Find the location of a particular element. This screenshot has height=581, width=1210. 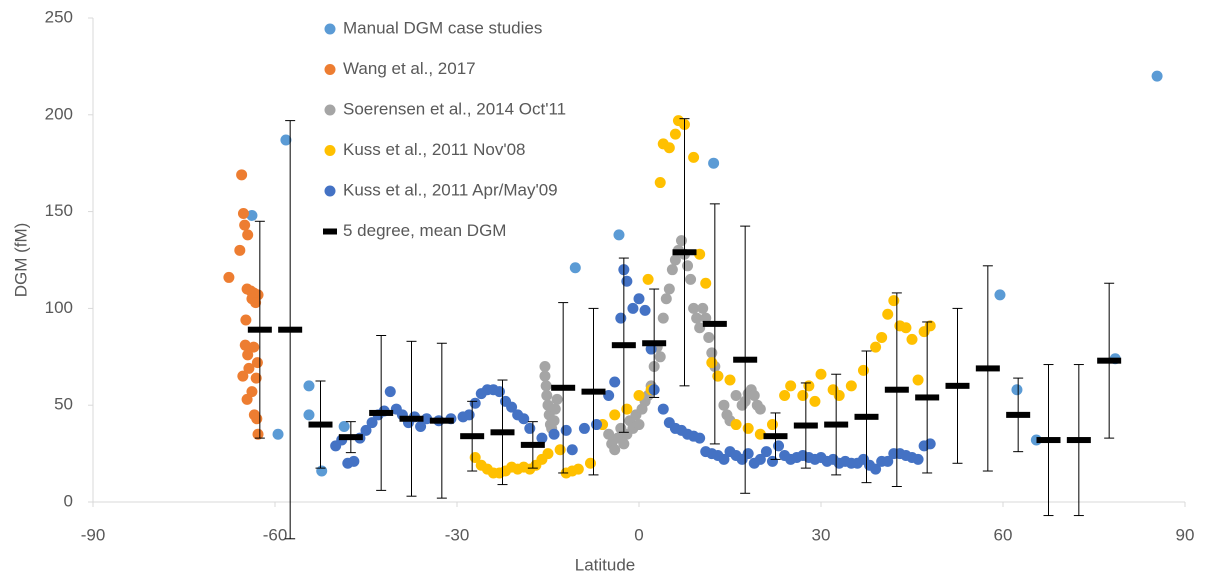

y-tick-label: 250 is located at coordinates (59, 16).